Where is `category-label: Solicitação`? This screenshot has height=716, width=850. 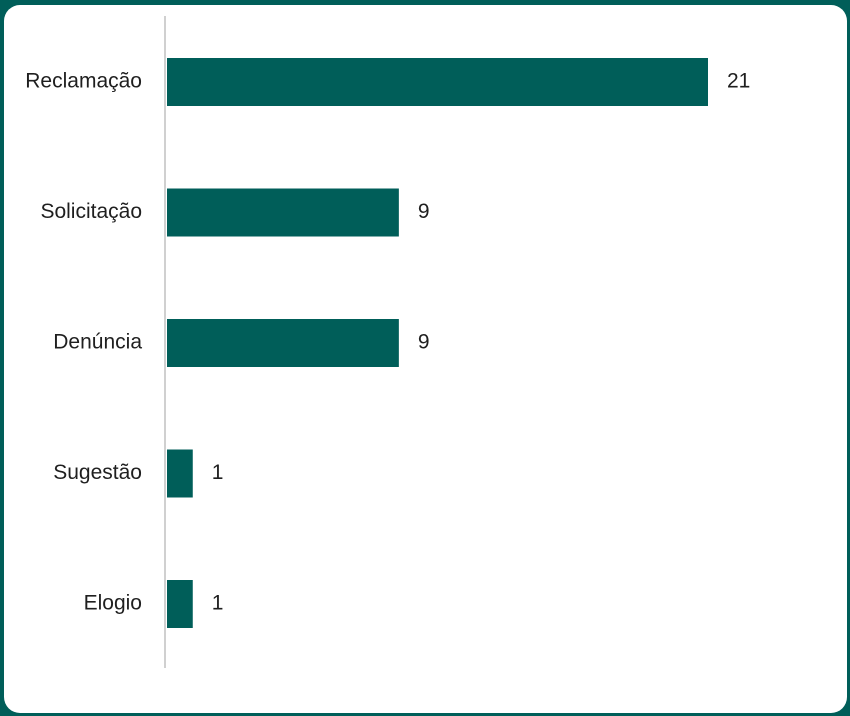 category-label: Solicitação is located at coordinates (91, 211).